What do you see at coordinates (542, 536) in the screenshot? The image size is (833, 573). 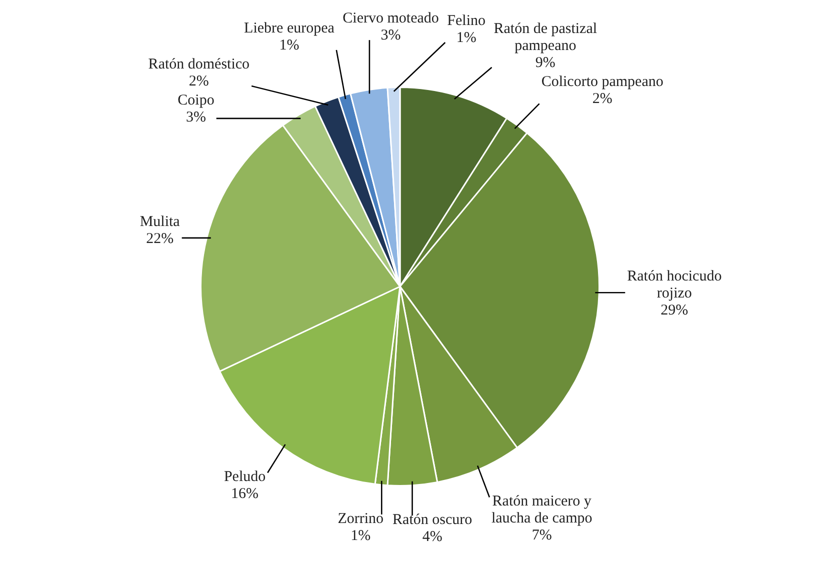 I see `data-label: 7%` at bounding box center [542, 536].